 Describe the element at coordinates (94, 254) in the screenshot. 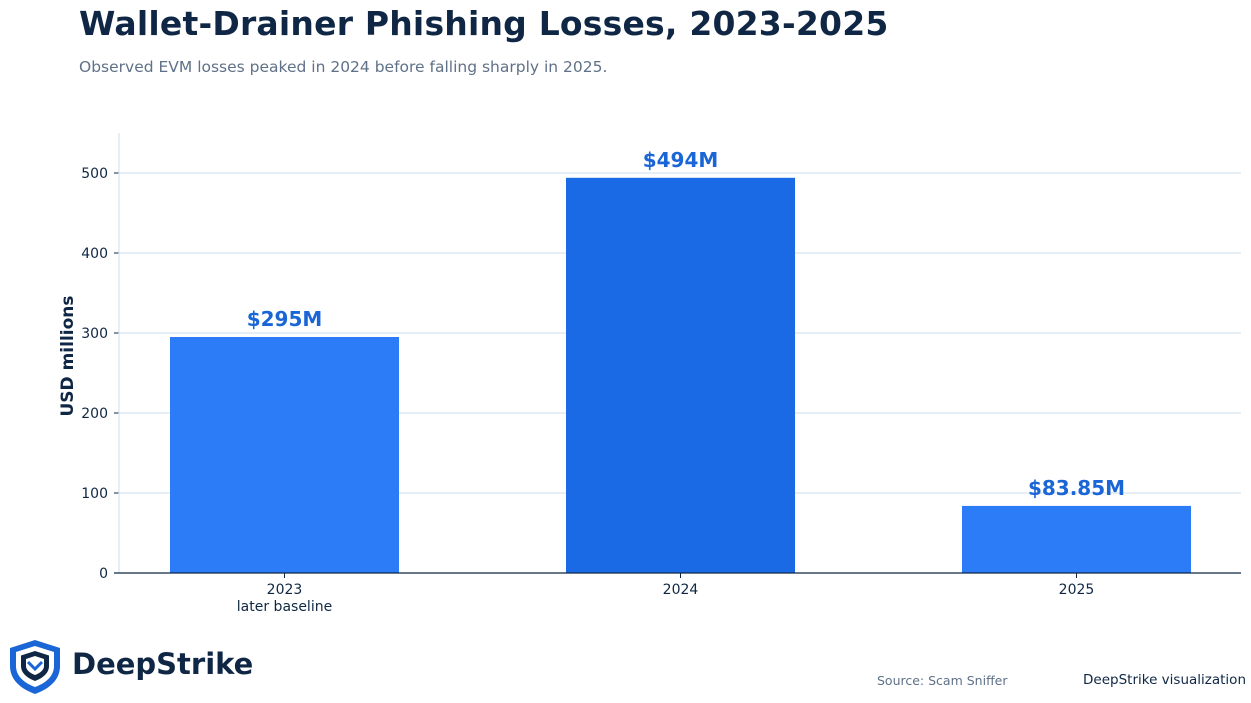

I see `y-tick-label: 400` at that location.